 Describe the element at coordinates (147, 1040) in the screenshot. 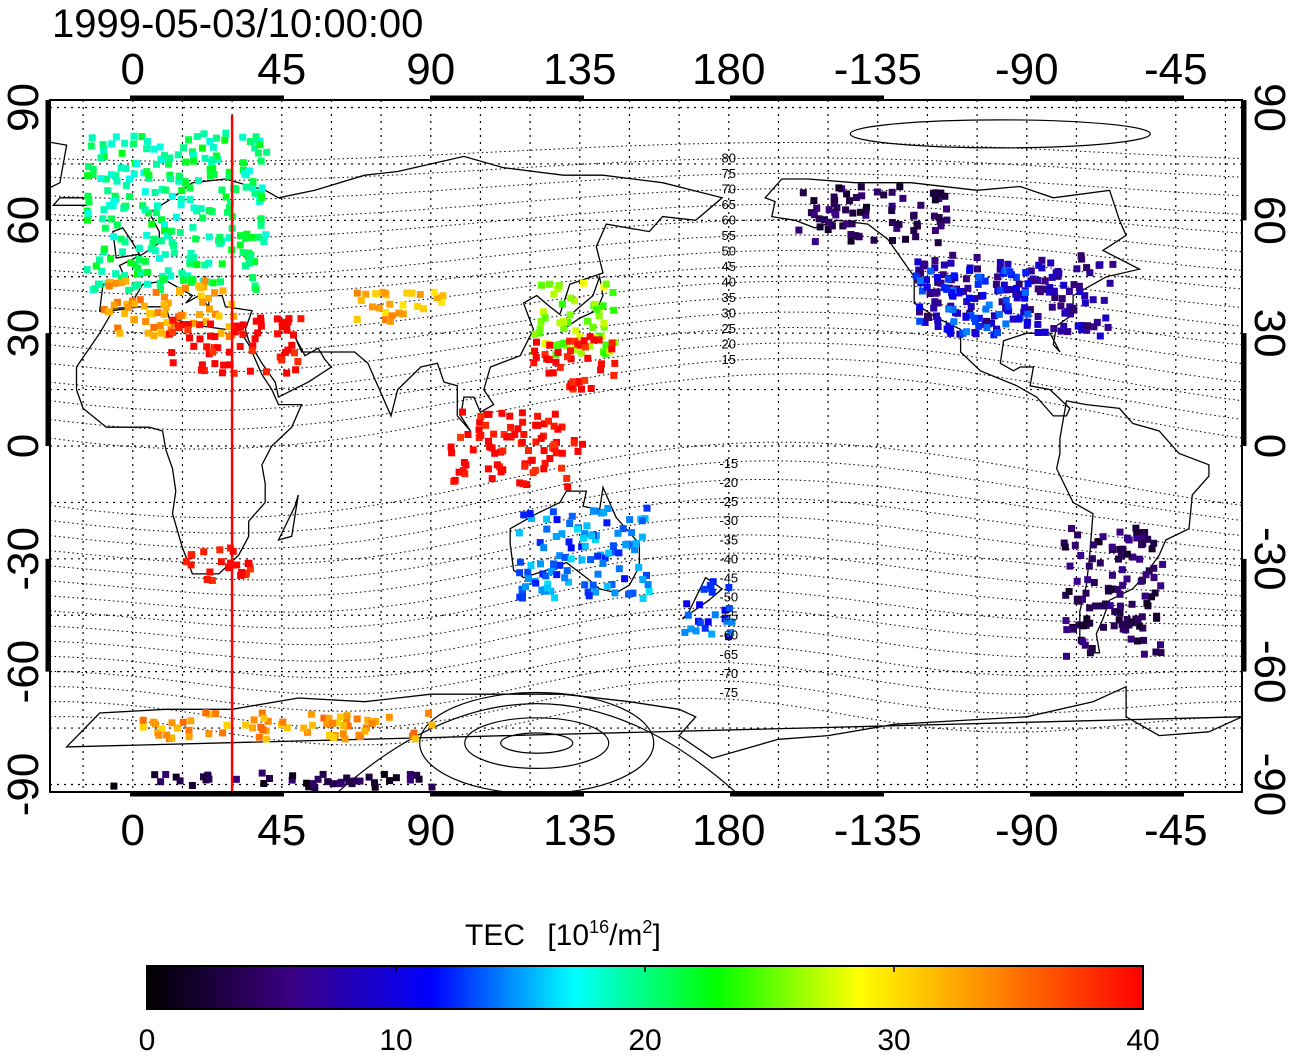

I see `colorbar-tick-label: 0` at that location.